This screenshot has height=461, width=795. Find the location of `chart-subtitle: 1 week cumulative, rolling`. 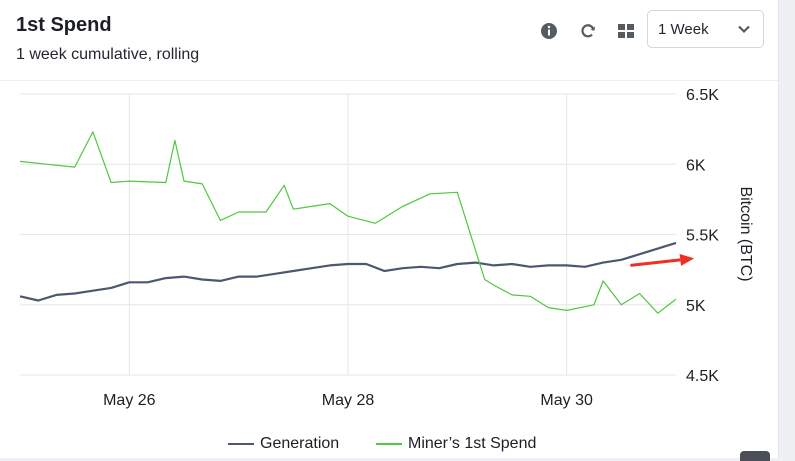

chart-subtitle: 1 week cumulative, rolling is located at coordinates (108, 54).